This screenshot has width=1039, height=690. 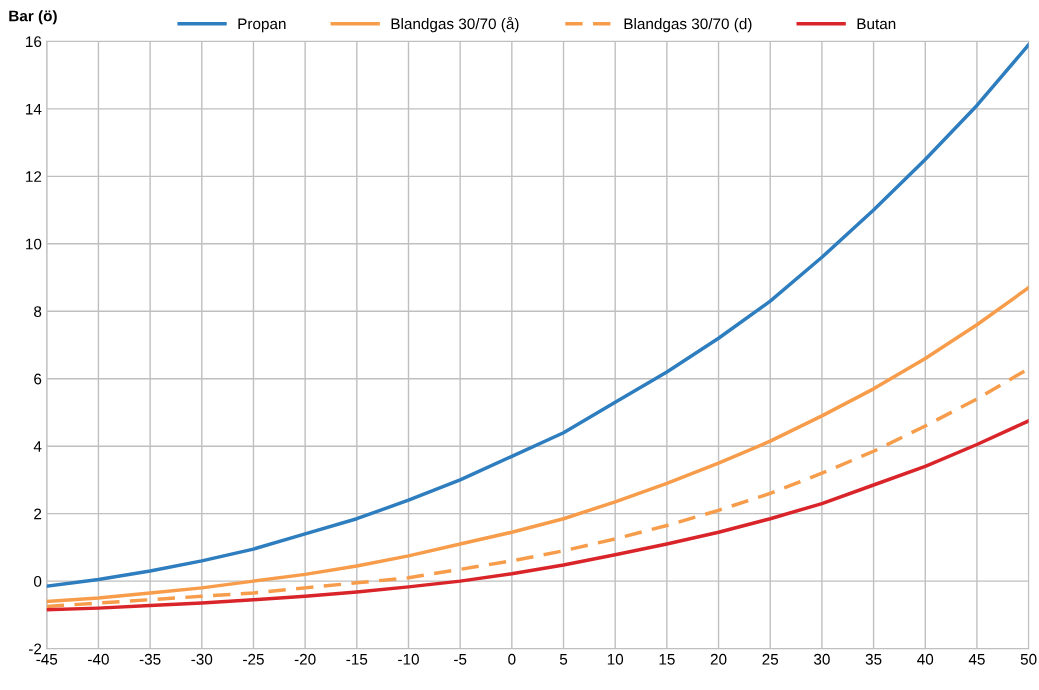 What do you see at coordinates (876, 24) in the screenshot?
I see `legend-label: Butan` at bounding box center [876, 24].